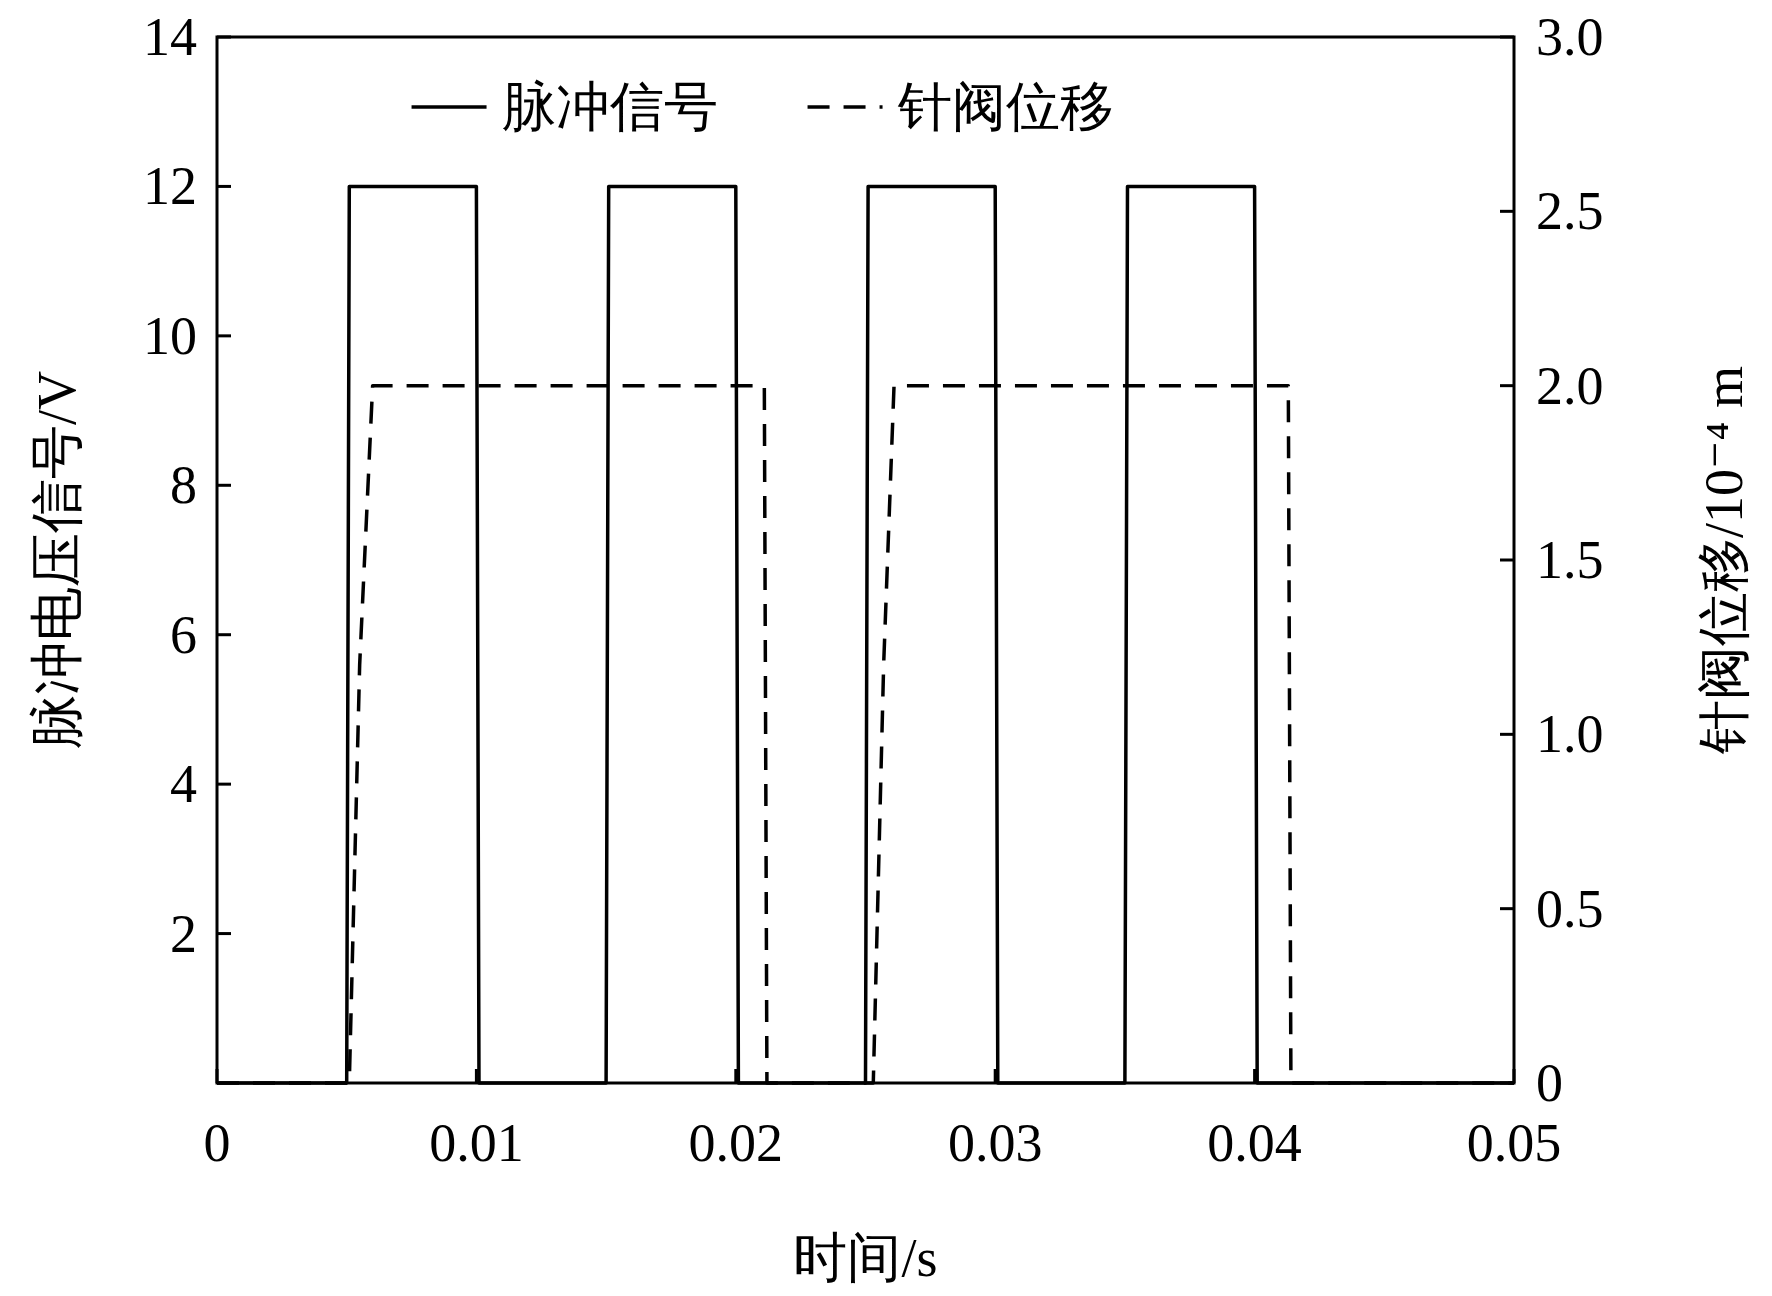  Describe the element at coordinates (183, 485) in the screenshot. I see `y-tick-label: 8` at that location.